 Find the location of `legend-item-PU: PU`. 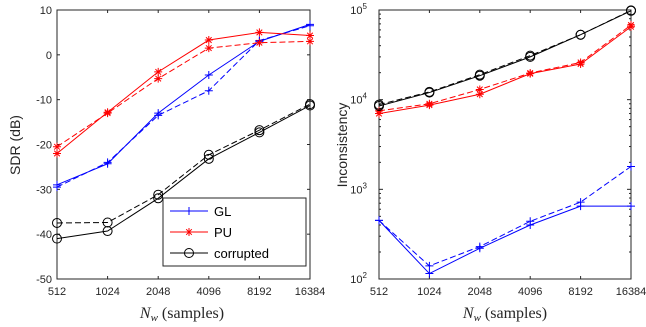

legend-item-PU: PU is located at coordinates (201, 232).